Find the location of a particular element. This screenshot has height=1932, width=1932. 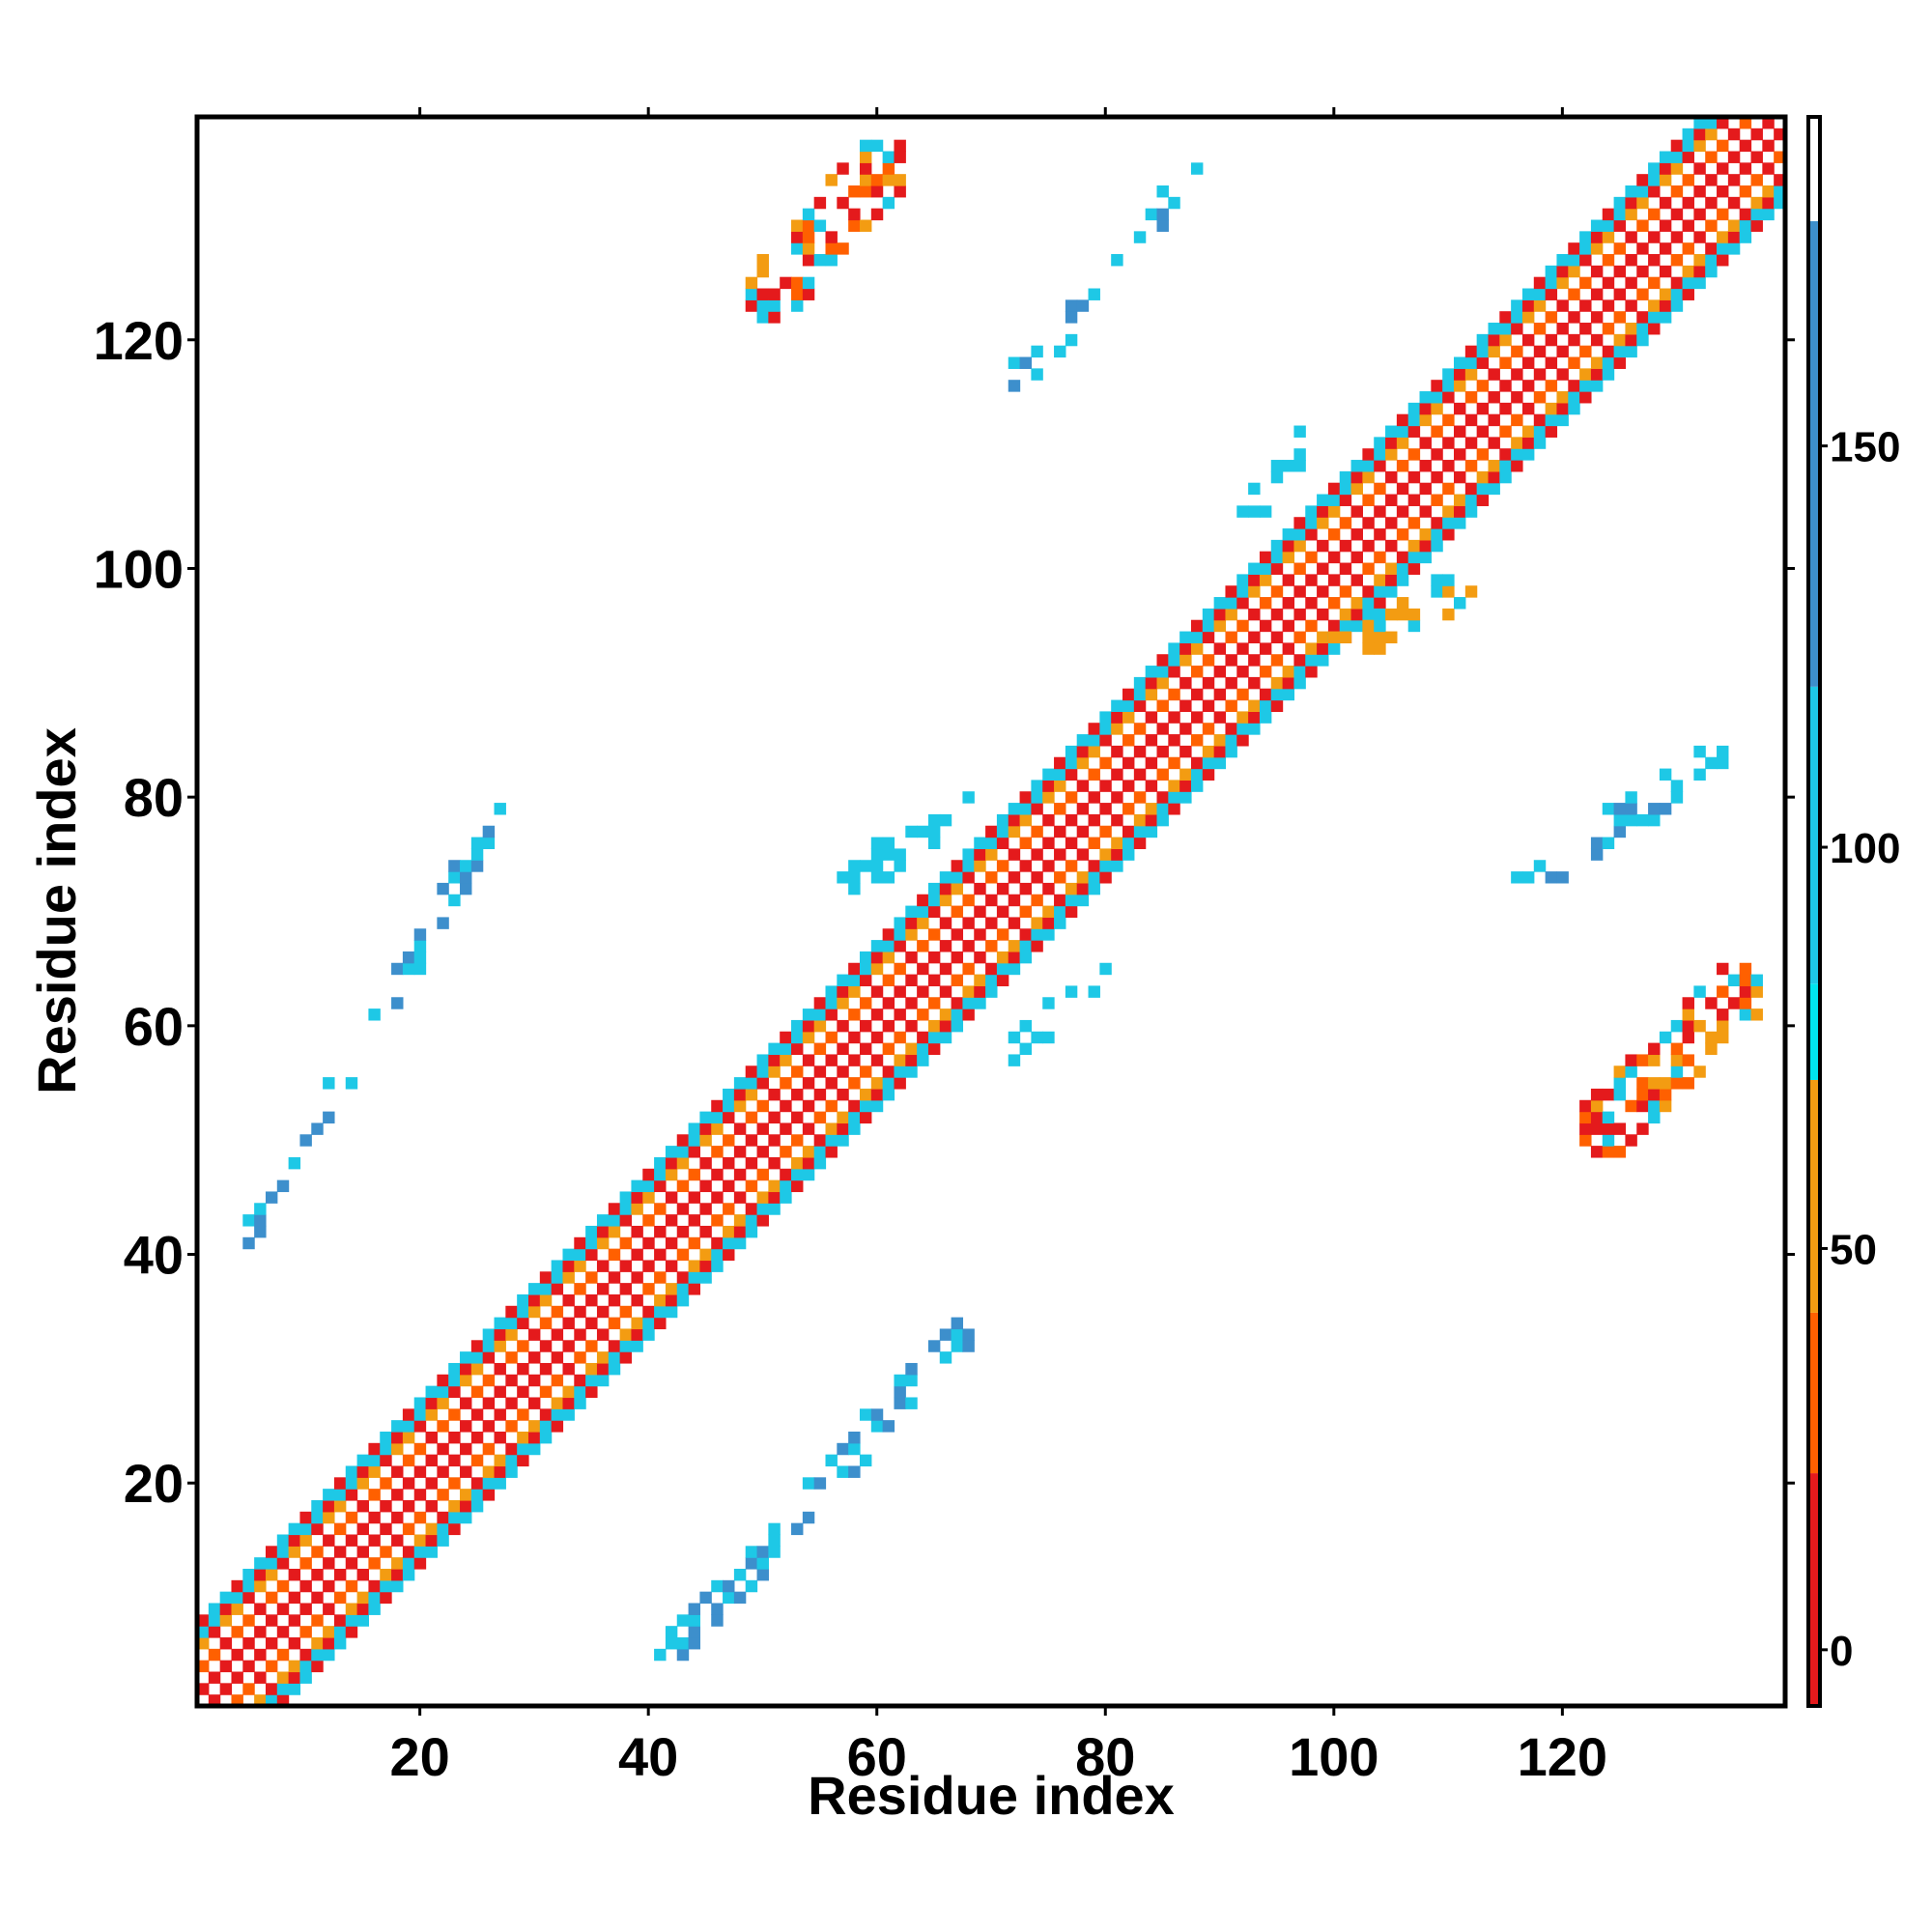

colorbar-band is located at coordinates (1814, 835).